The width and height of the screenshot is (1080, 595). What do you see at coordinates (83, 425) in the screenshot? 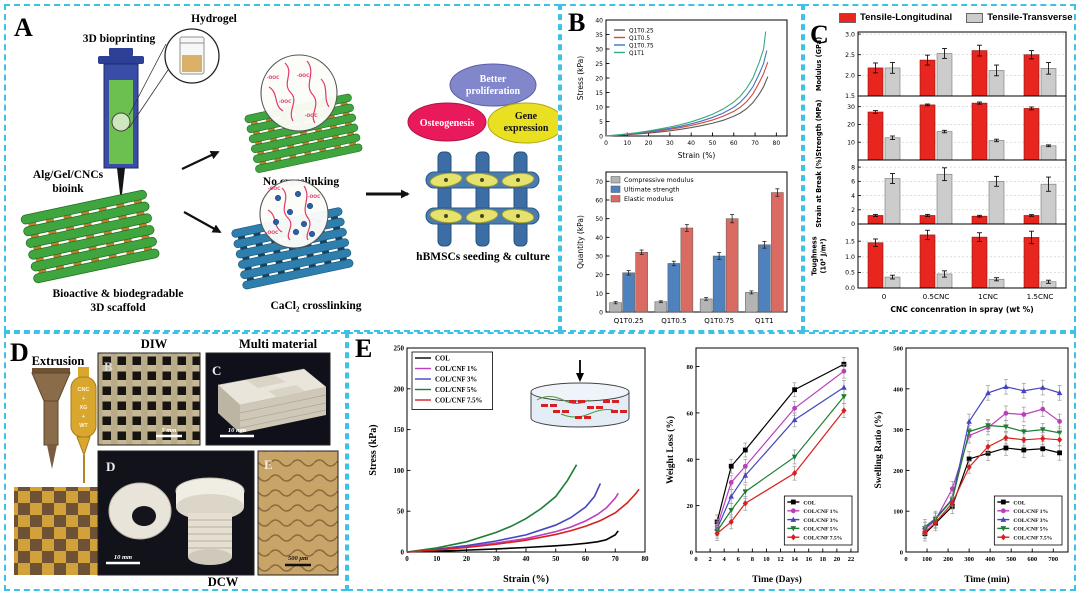
I see `ink-syringe-icon: CNC + XG + WT` at bounding box center [83, 425].